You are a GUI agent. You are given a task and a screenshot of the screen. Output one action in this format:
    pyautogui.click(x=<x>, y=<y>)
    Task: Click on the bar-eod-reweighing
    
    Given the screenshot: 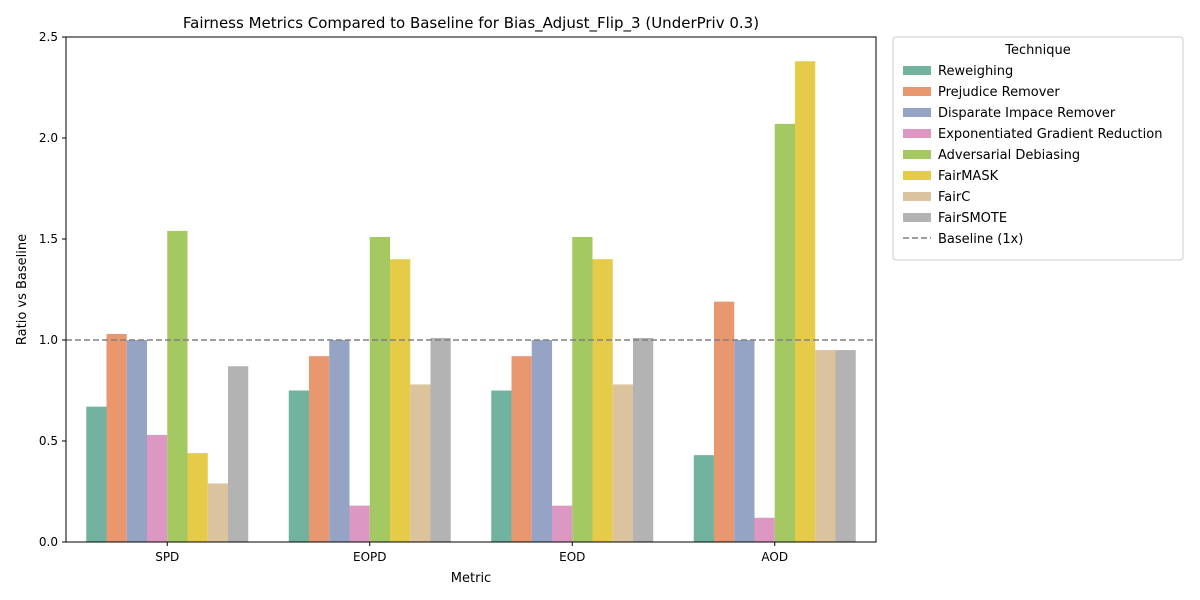 What is the action you would take?
    pyautogui.click(x=501, y=466)
    